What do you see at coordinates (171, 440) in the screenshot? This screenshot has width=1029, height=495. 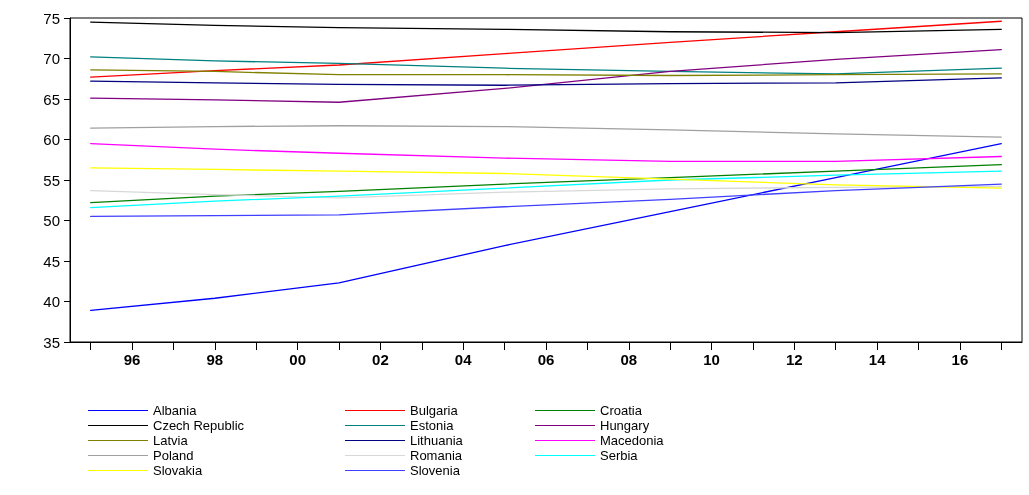 I see `legend-label: Latvia` at bounding box center [171, 440].